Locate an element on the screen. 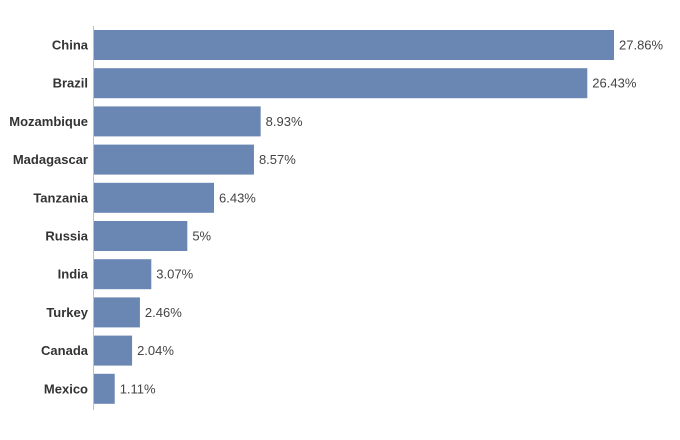  value-label-turkey: 2.46% is located at coordinates (163, 312).